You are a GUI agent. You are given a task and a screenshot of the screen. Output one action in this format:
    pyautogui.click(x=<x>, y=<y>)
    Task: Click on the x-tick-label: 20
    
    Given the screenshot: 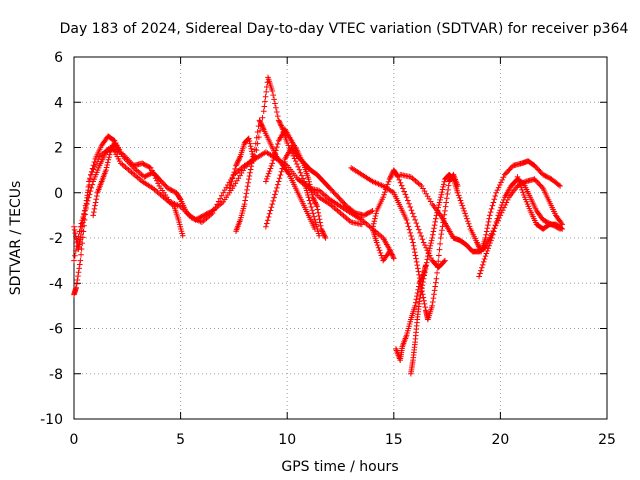 What is the action you would take?
    pyautogui.click(x=500, y=440)
    